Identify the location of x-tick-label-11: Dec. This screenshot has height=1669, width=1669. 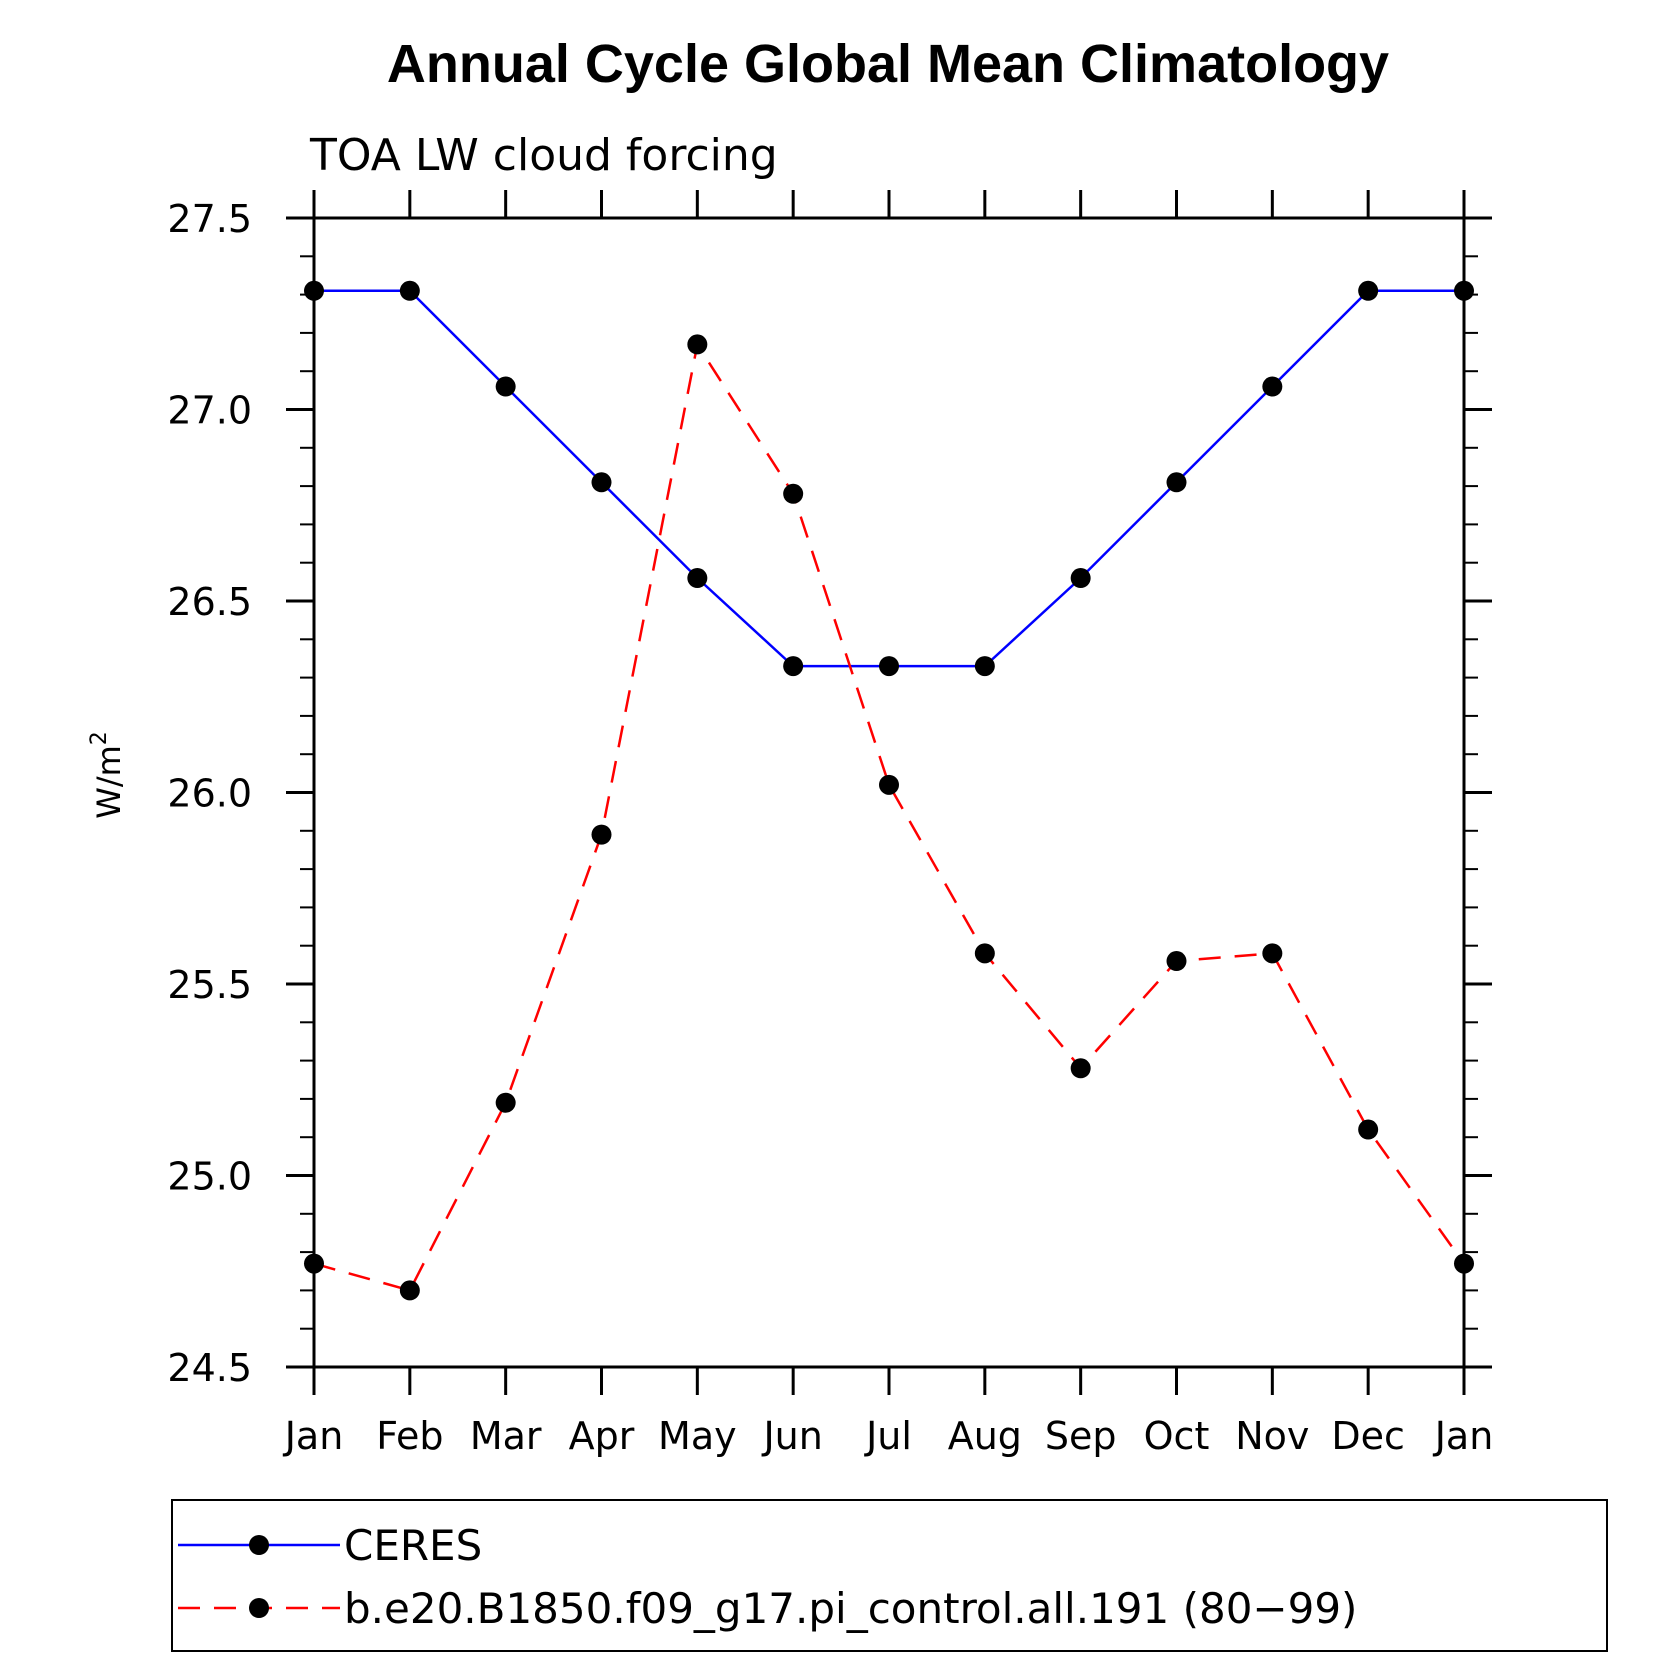
(1368, 1436).